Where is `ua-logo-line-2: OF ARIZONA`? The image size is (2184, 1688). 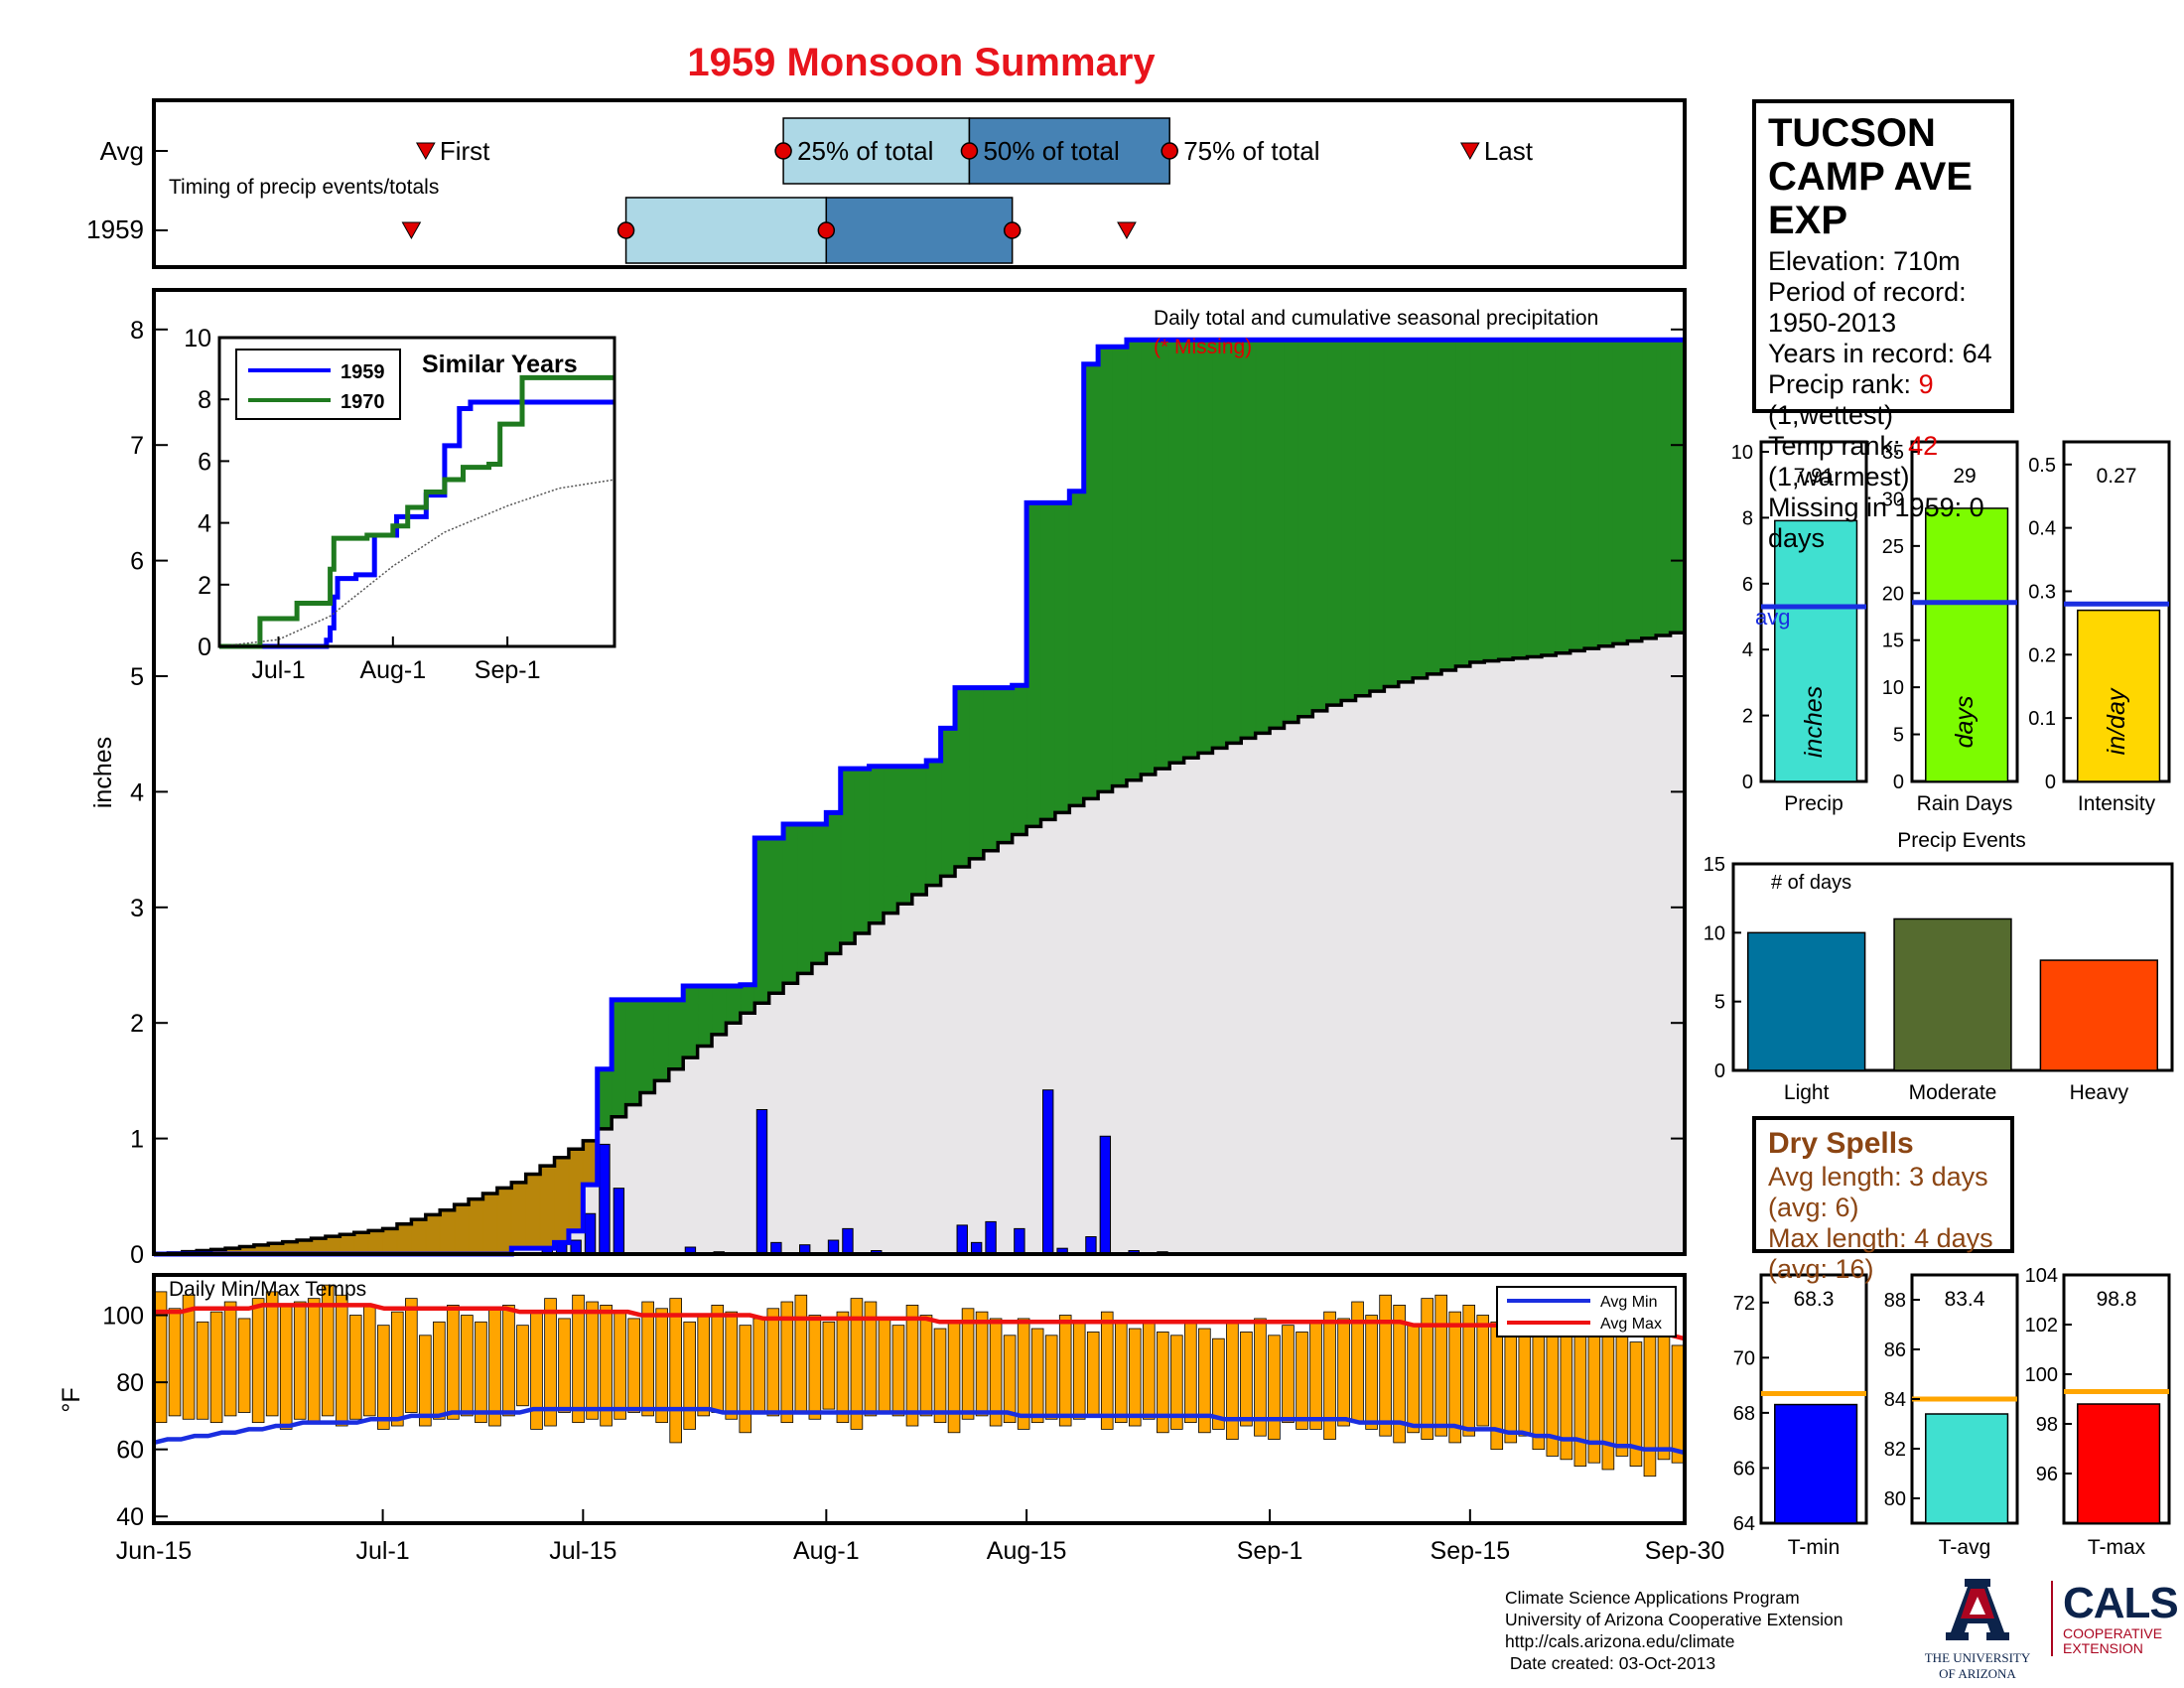
ua-logo-line-2: OF ARIZONA is located at coordinates (1977, 1673).